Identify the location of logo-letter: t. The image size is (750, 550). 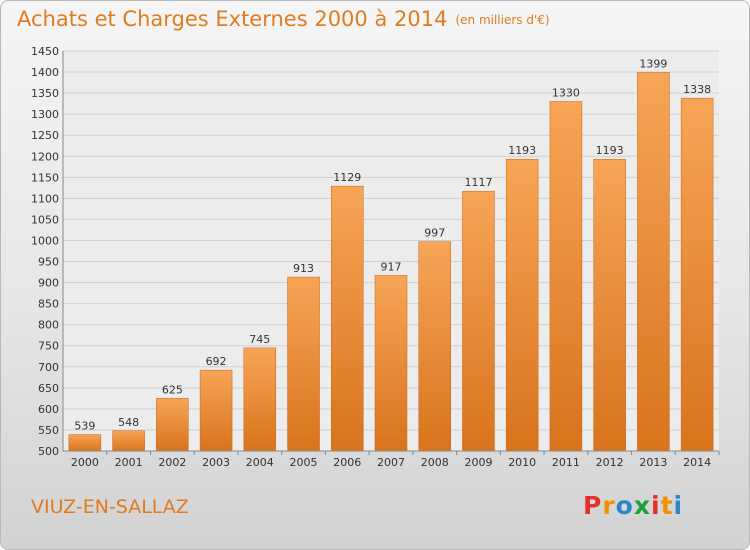
(667, 505).